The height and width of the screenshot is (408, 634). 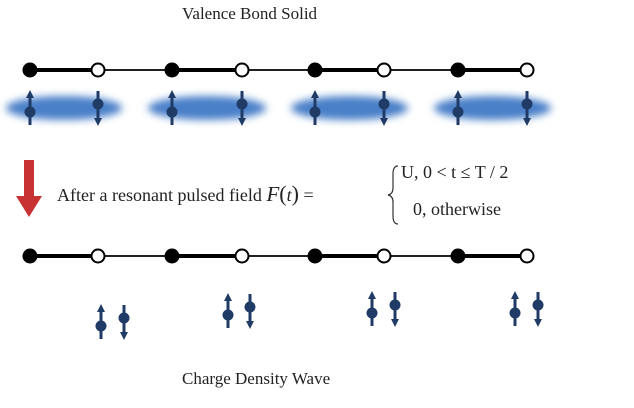 What do you see at coordinates (256, 378) in the screenshot?
I see `title-charge-density-wave: Charge Density Wave` at bounding box center [256, 378].